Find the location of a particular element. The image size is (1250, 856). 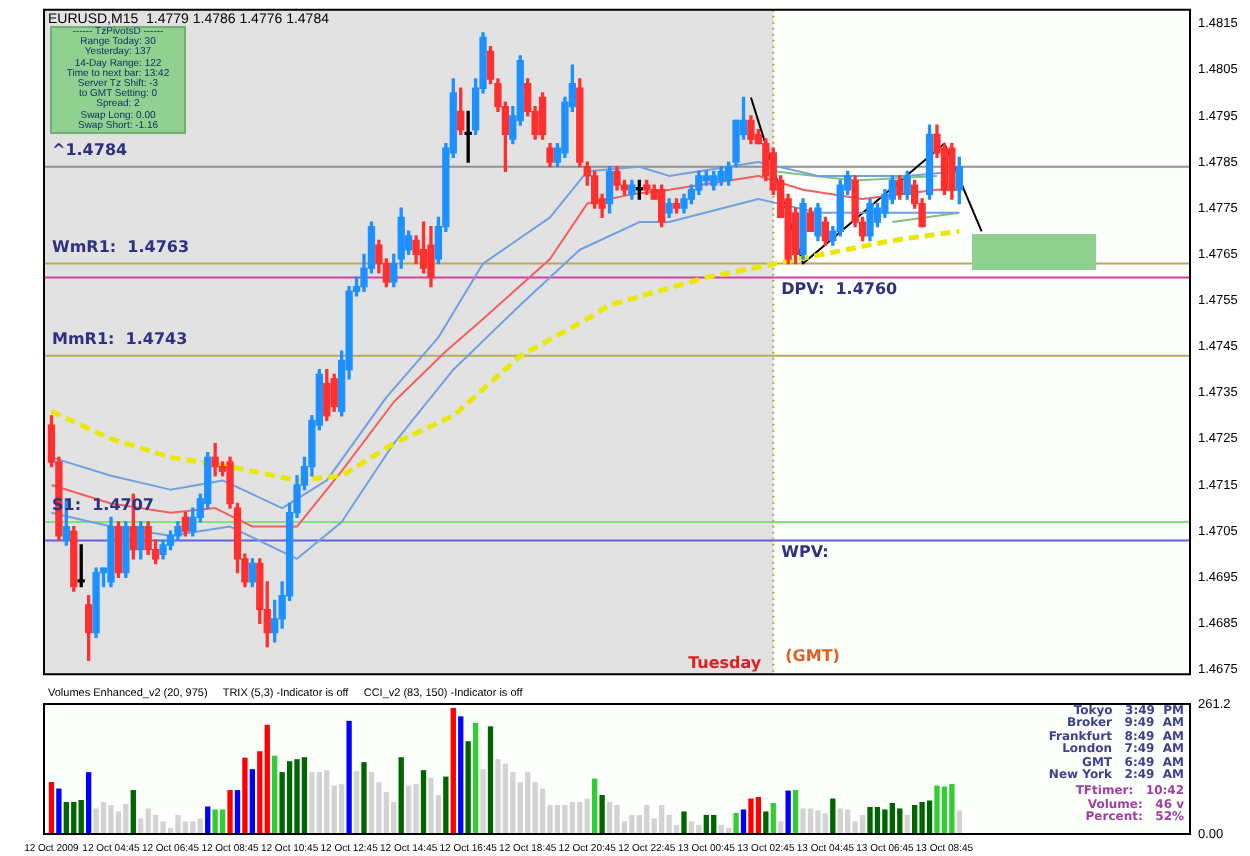

ref-line-label: ^1.4784 is located at coordinates (90, 149).